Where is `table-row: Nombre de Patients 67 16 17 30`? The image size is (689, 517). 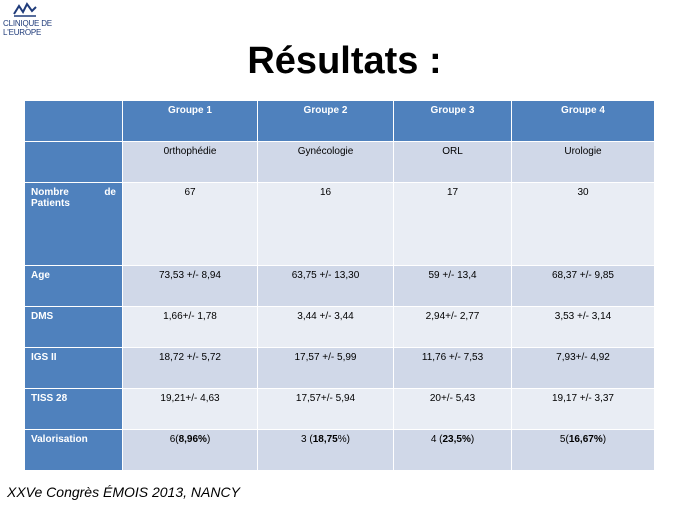
table-row: Nombre de Patients 67 16 17 30 is located at coordinates (339, 224).